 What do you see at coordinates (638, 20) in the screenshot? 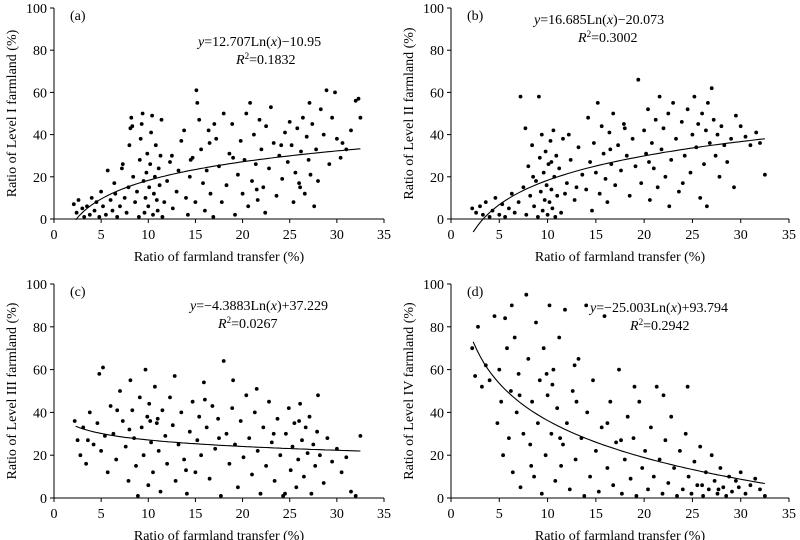
I see `eq-rest: )−20.073` at bounding box center [638, 20].